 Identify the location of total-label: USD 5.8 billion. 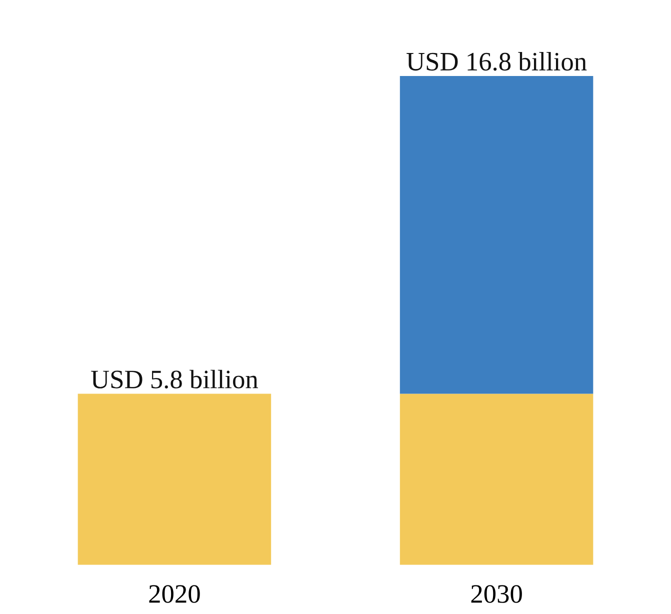
(174, 379).